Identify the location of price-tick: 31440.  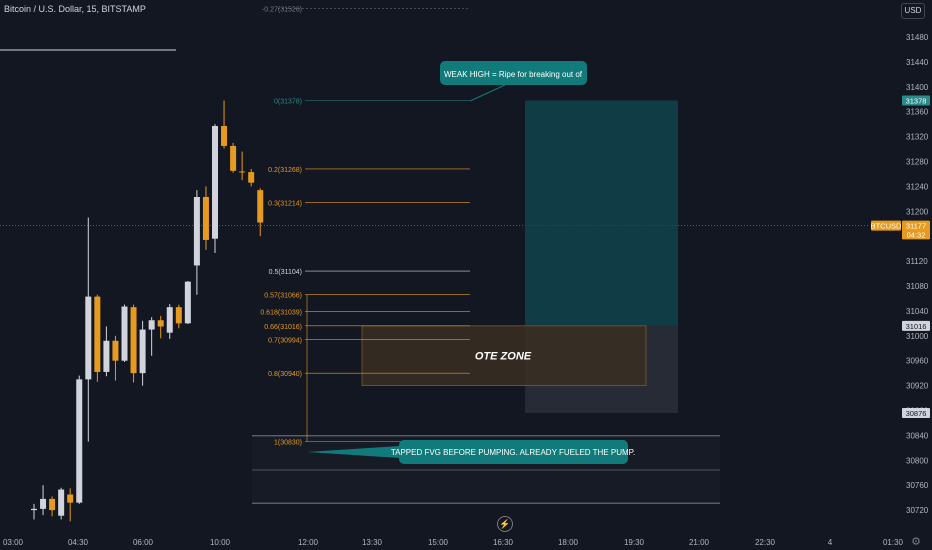
(917, 62).